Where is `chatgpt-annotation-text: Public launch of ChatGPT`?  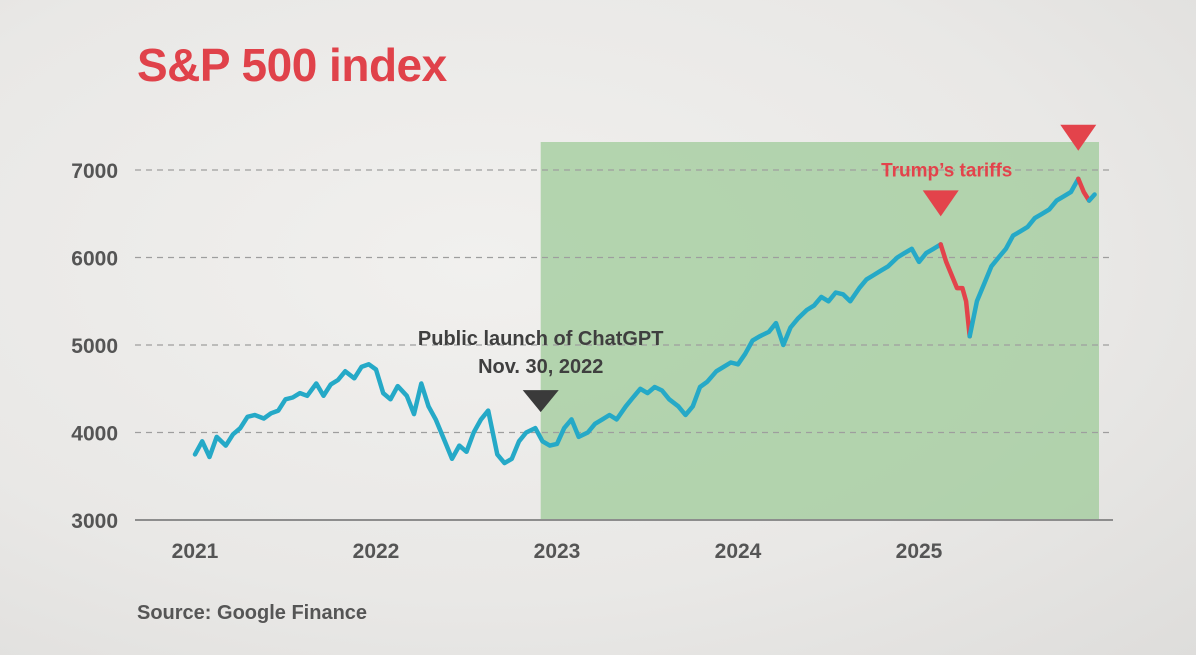
chatgpt-annotation-text: Public launch of ChatGPT is located at coordinates (541, 339).